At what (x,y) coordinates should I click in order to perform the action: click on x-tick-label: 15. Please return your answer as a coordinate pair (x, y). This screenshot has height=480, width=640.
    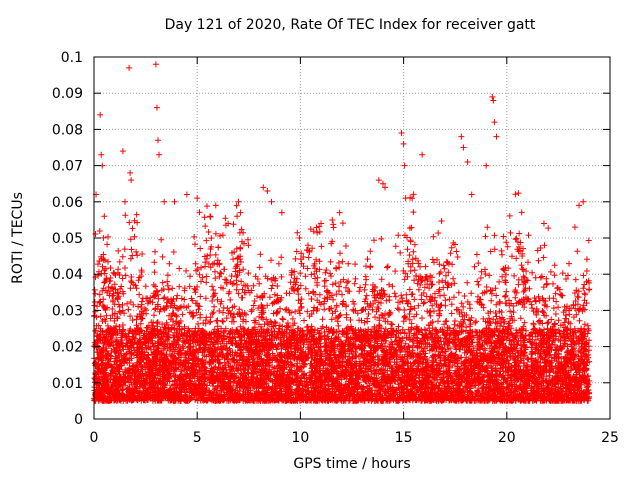
    Looking at the image, I should click on (404, 438).